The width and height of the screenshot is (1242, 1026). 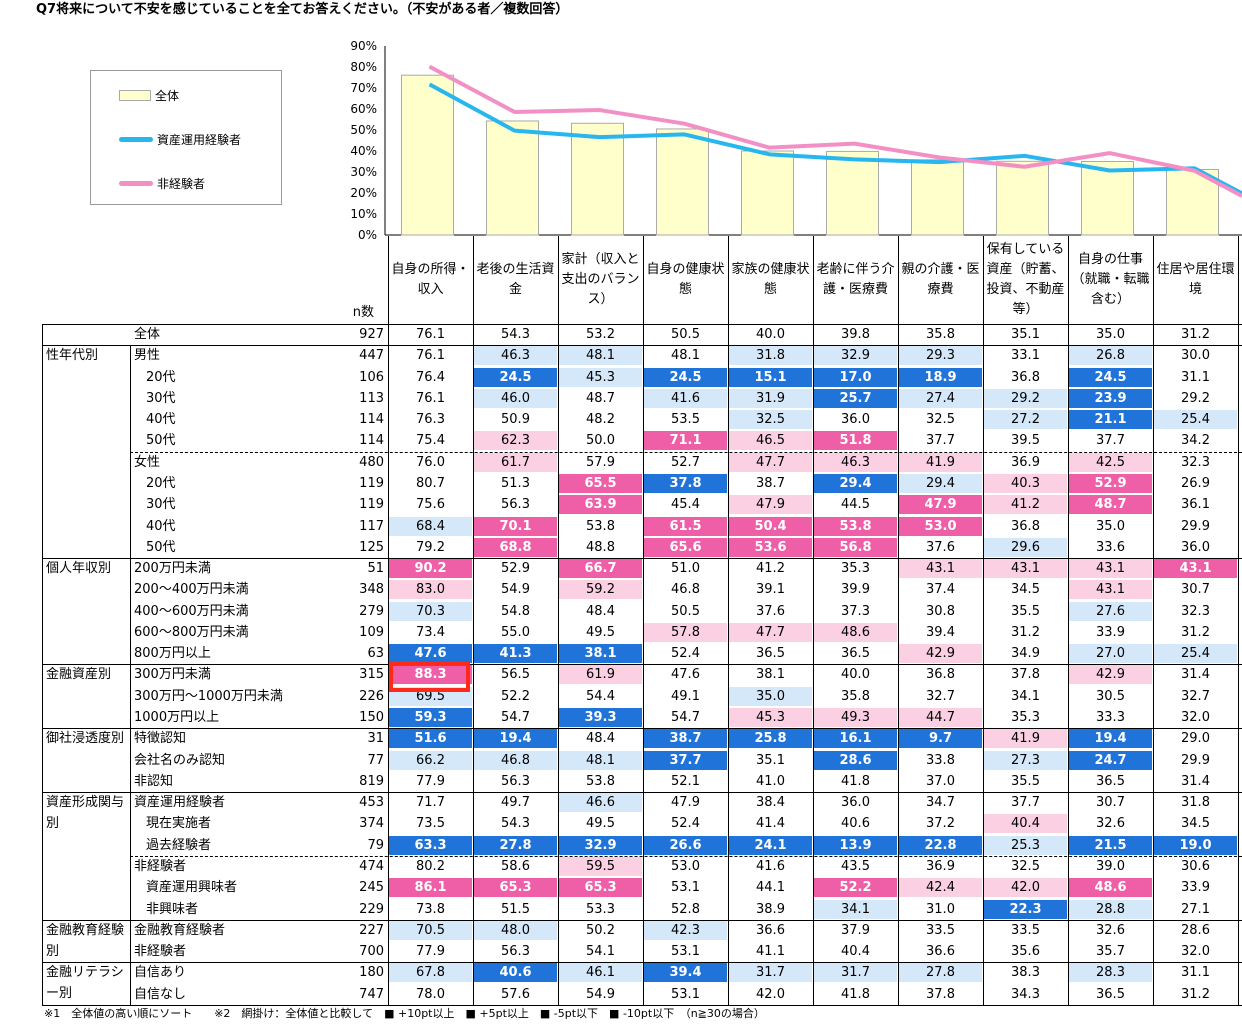 I want to click on row-label: 男性, so click(x=147, y=355).